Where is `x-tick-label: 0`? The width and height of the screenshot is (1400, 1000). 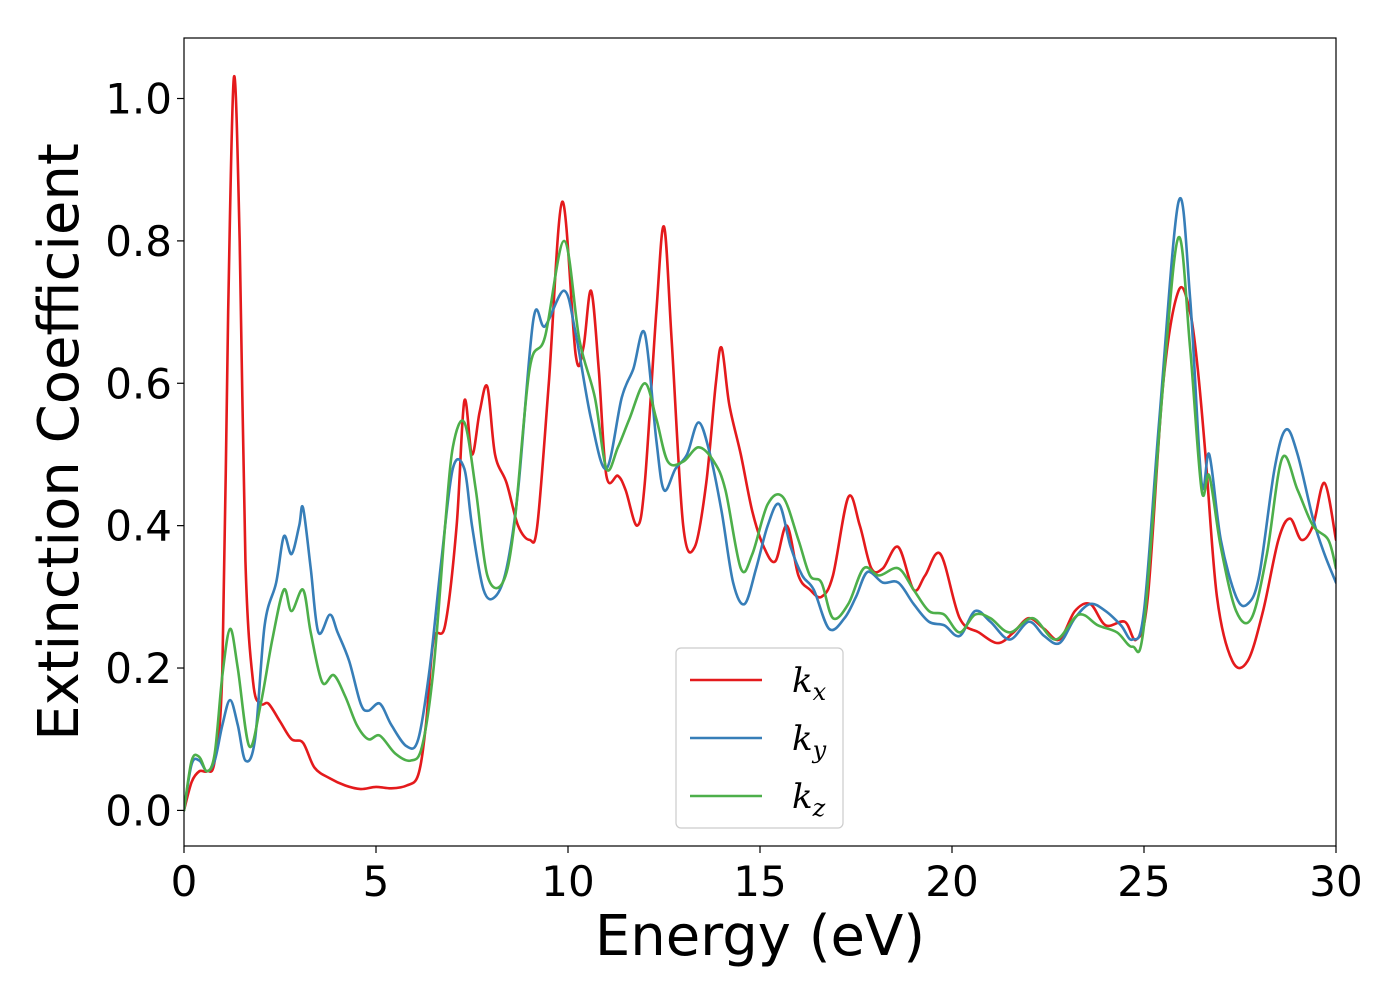
x-tick-label: 0 is located at coordinates (184, 881).